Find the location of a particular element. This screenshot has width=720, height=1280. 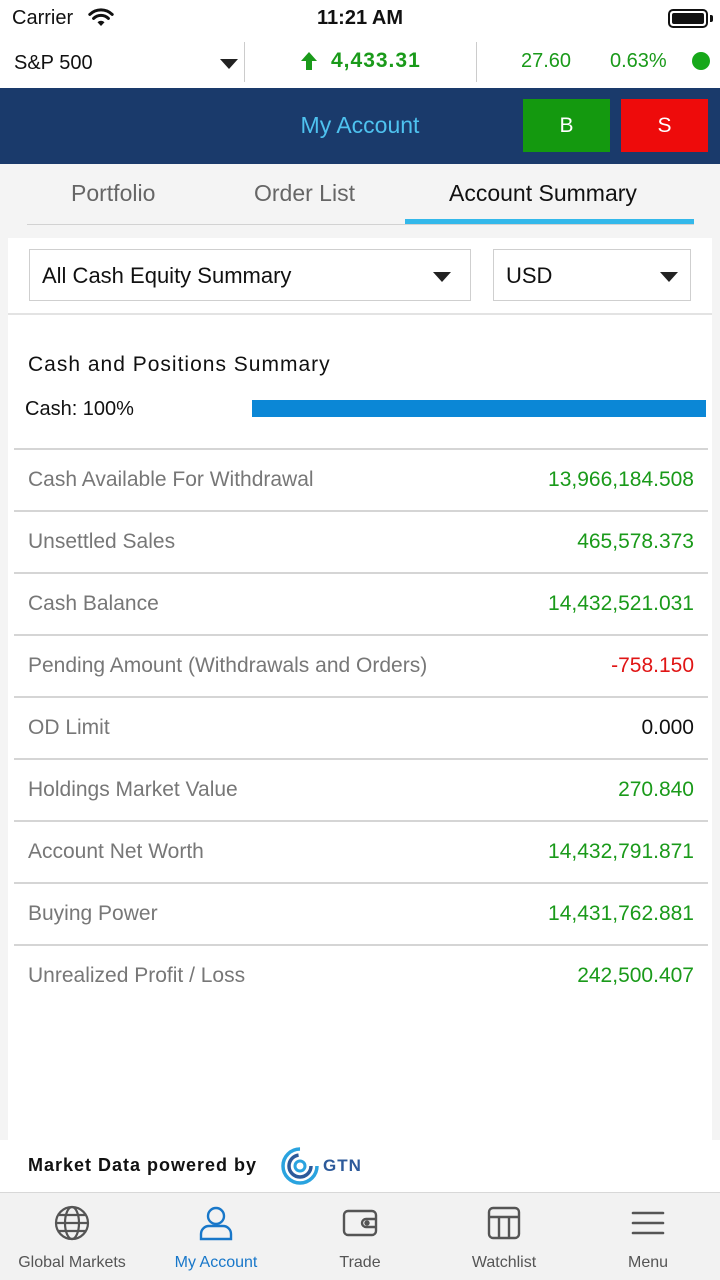

battery-tip is located at coordinates (711, 18).